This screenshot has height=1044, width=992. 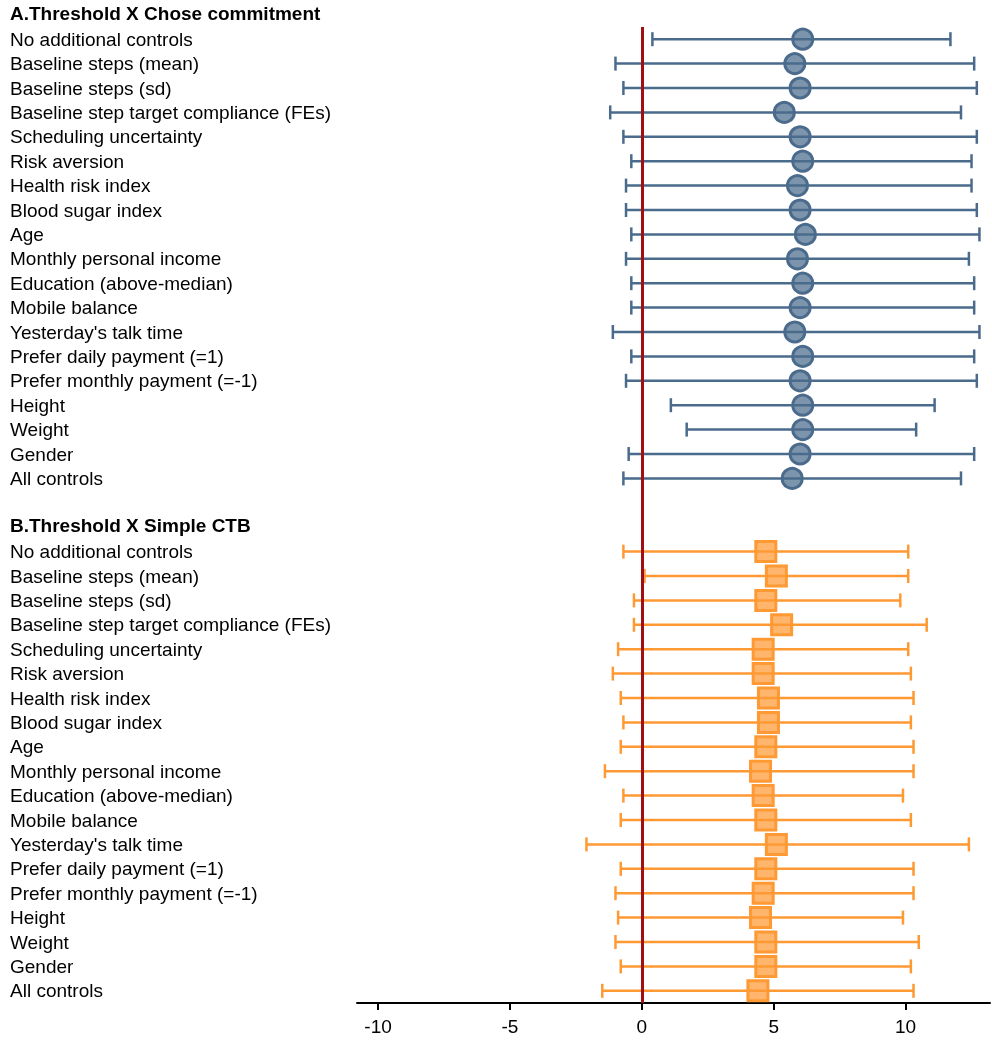 What do you see at coordinates (166, 13) in the screenshot?
I see `text: A.Threshold X Chose commitment` at bounding box center [166, 13].